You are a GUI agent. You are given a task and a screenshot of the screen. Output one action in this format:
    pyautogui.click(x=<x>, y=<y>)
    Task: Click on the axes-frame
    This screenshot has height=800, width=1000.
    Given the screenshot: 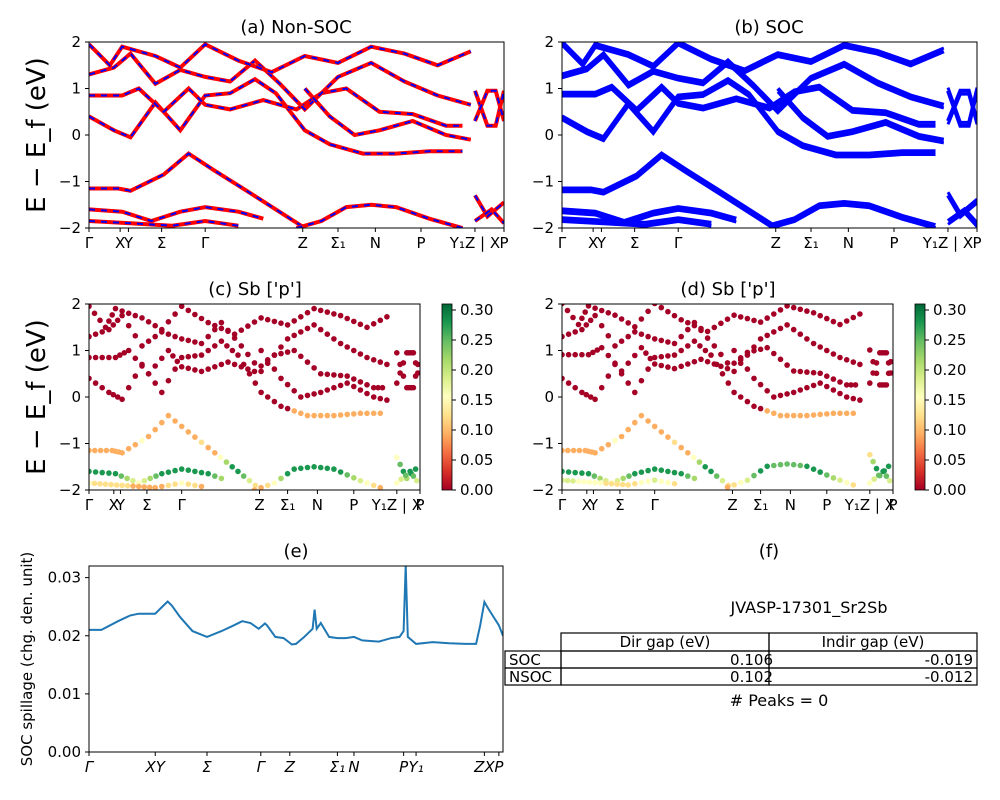 What is the action you would take?
    pyautogui.click(x=254, y=397)
    